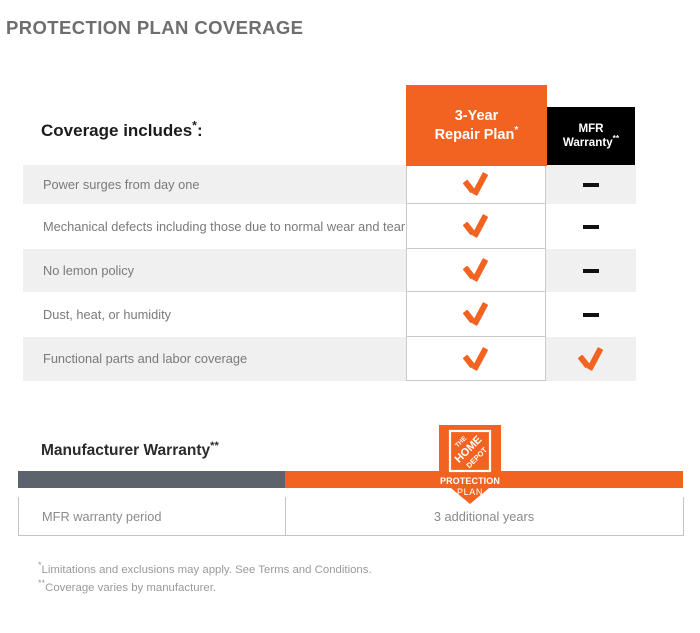  I want to click on repair-plan-line2-wrap: Repair Plan*, so click(476, 134).